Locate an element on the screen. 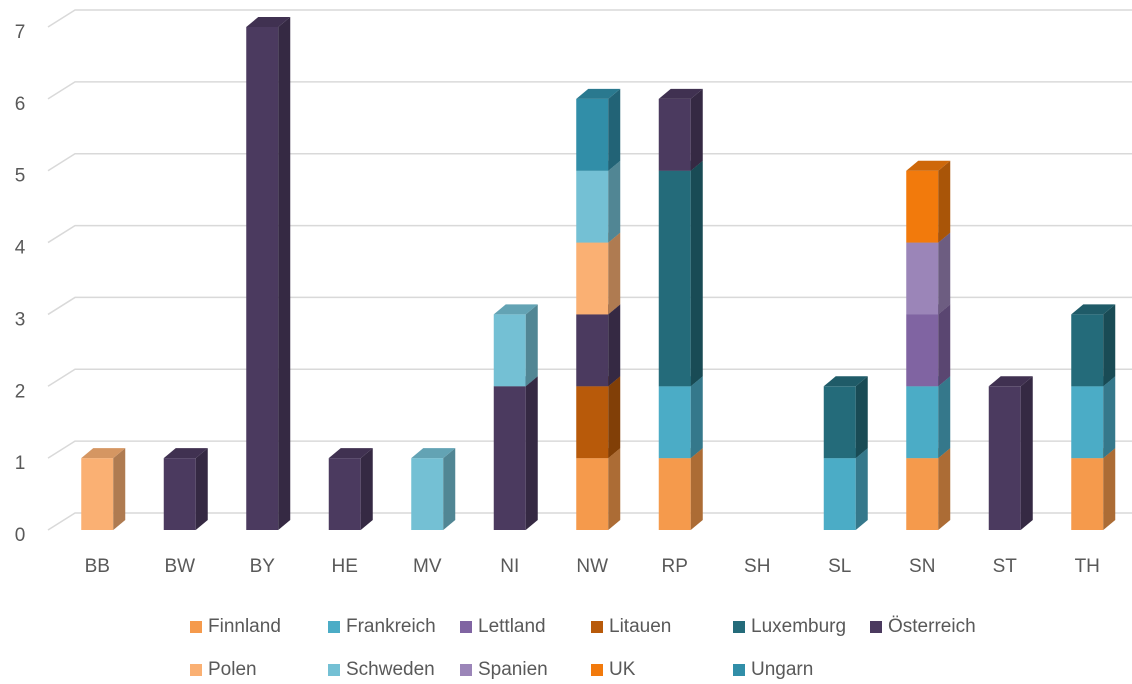 The image size is (1132, 684). y-tick-label: 7 is located at coordinates (20, 32).